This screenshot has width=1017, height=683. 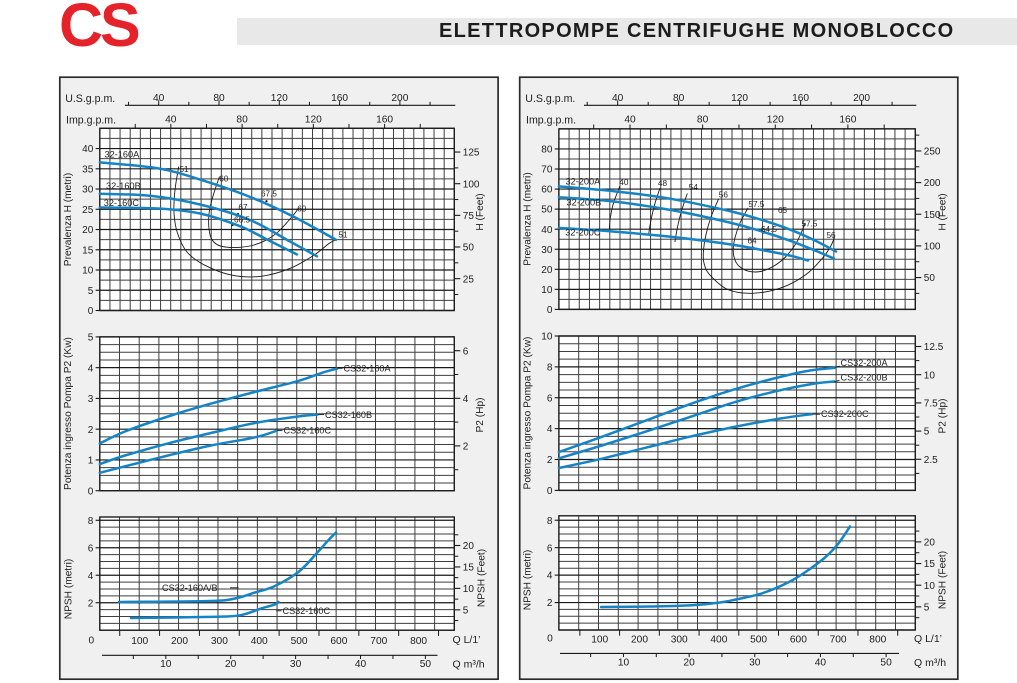 I want to click on svg-text: 32-160B, so click(x=123, y=186).